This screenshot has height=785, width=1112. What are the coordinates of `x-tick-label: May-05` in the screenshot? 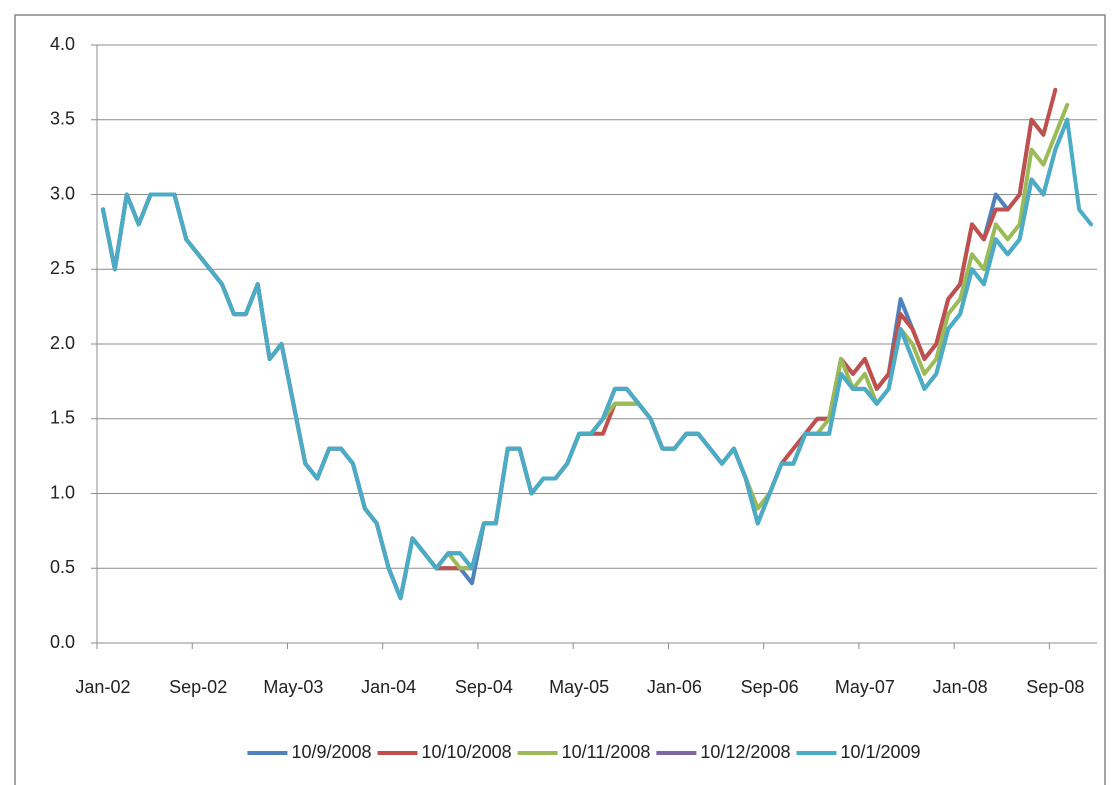 It's located at (579, 687).